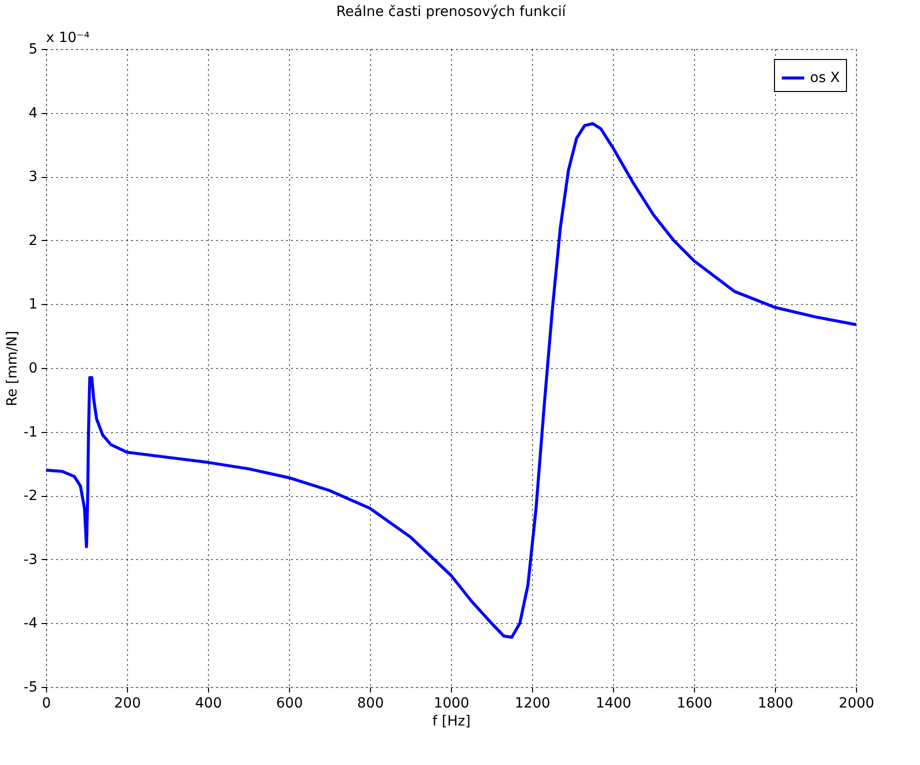  What do you see at coordinates (33, 304) in the screenshot?
I see `y-tick-label: 1` at bounding box center [33, 304].